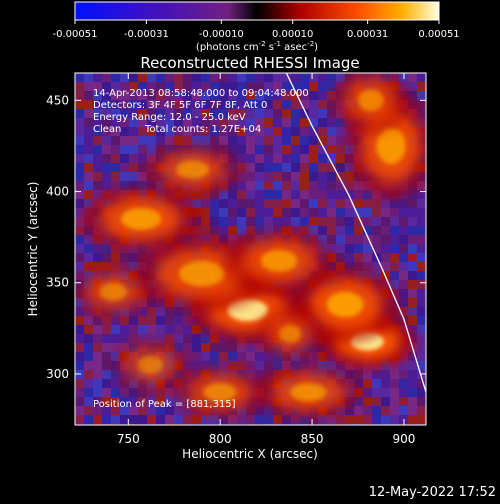 This screenshot has height=504, width=500. What do you see at coordinates (257, 11) in the screenshot?
I see `colorbar` at bounding box center [257, 11].